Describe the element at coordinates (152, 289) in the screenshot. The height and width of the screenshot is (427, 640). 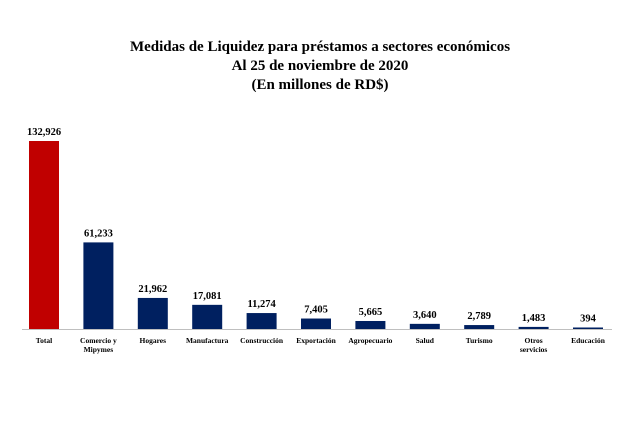
I see `data-label: 21,962` at that location.